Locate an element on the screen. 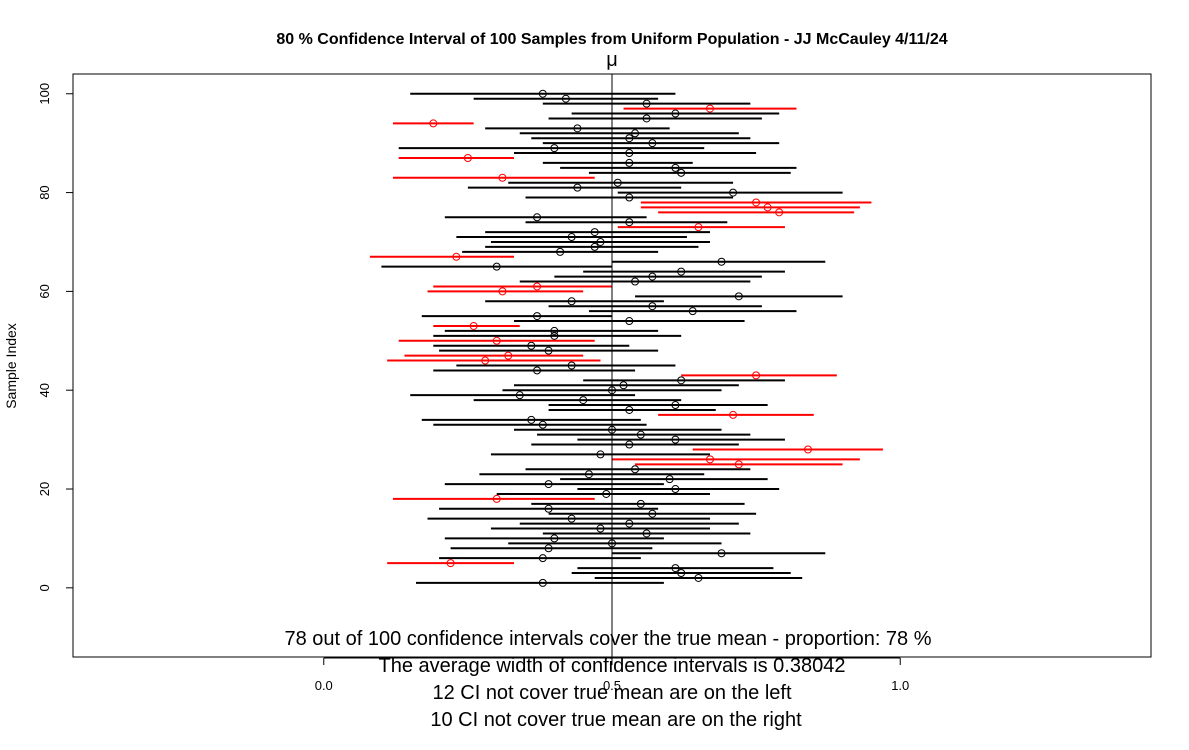 Image resolution: width=1189 pixels, height=750 pixels. y-tick-label-40: 40 is located at coordinates (44, 390).